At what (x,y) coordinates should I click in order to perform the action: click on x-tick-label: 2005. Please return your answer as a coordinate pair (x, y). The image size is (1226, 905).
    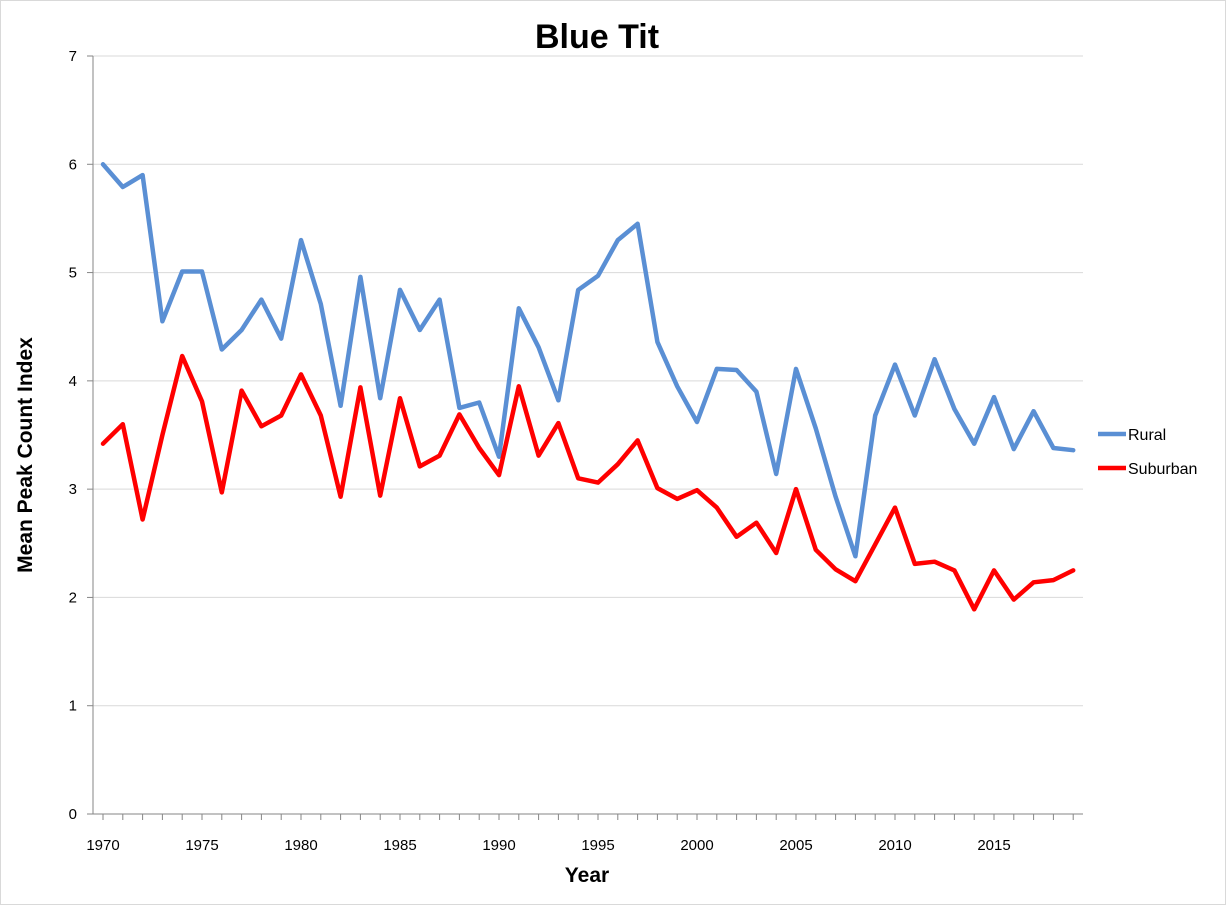
    Looking at the image, I should click on (795, 845).